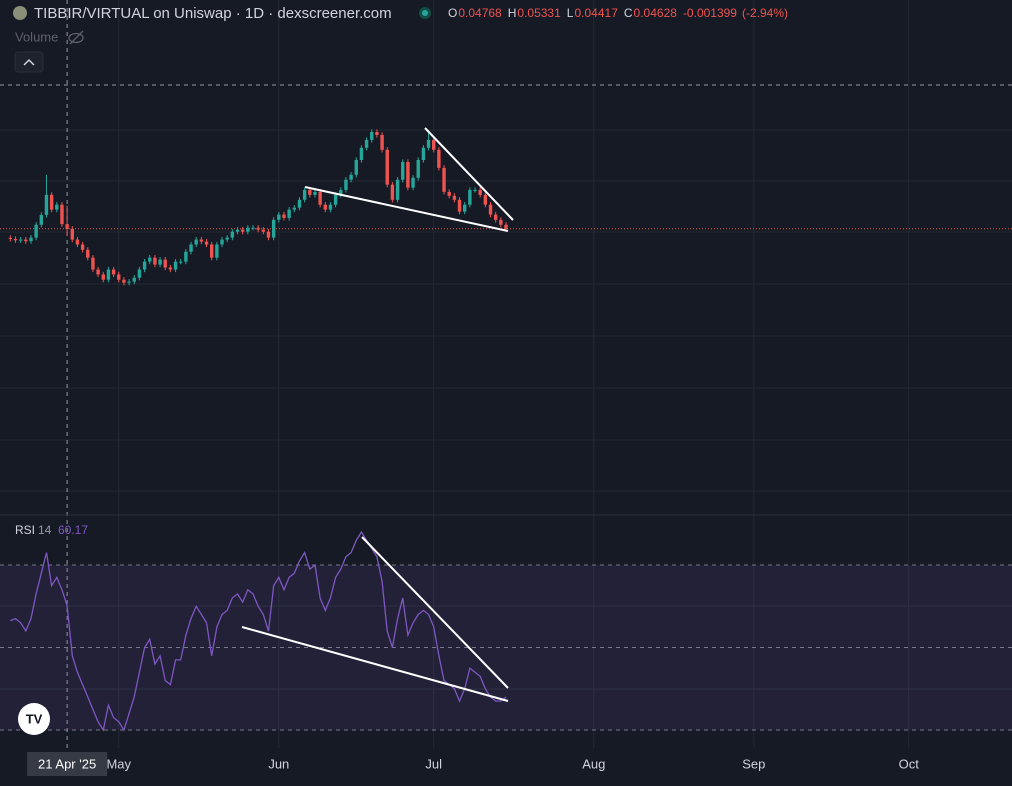 The image size is (1012, 786). What do you see at coordinates (596, 13) in the screenshot?
I see `ohlc-value: 0.04417` at bounding box center [596, 13].